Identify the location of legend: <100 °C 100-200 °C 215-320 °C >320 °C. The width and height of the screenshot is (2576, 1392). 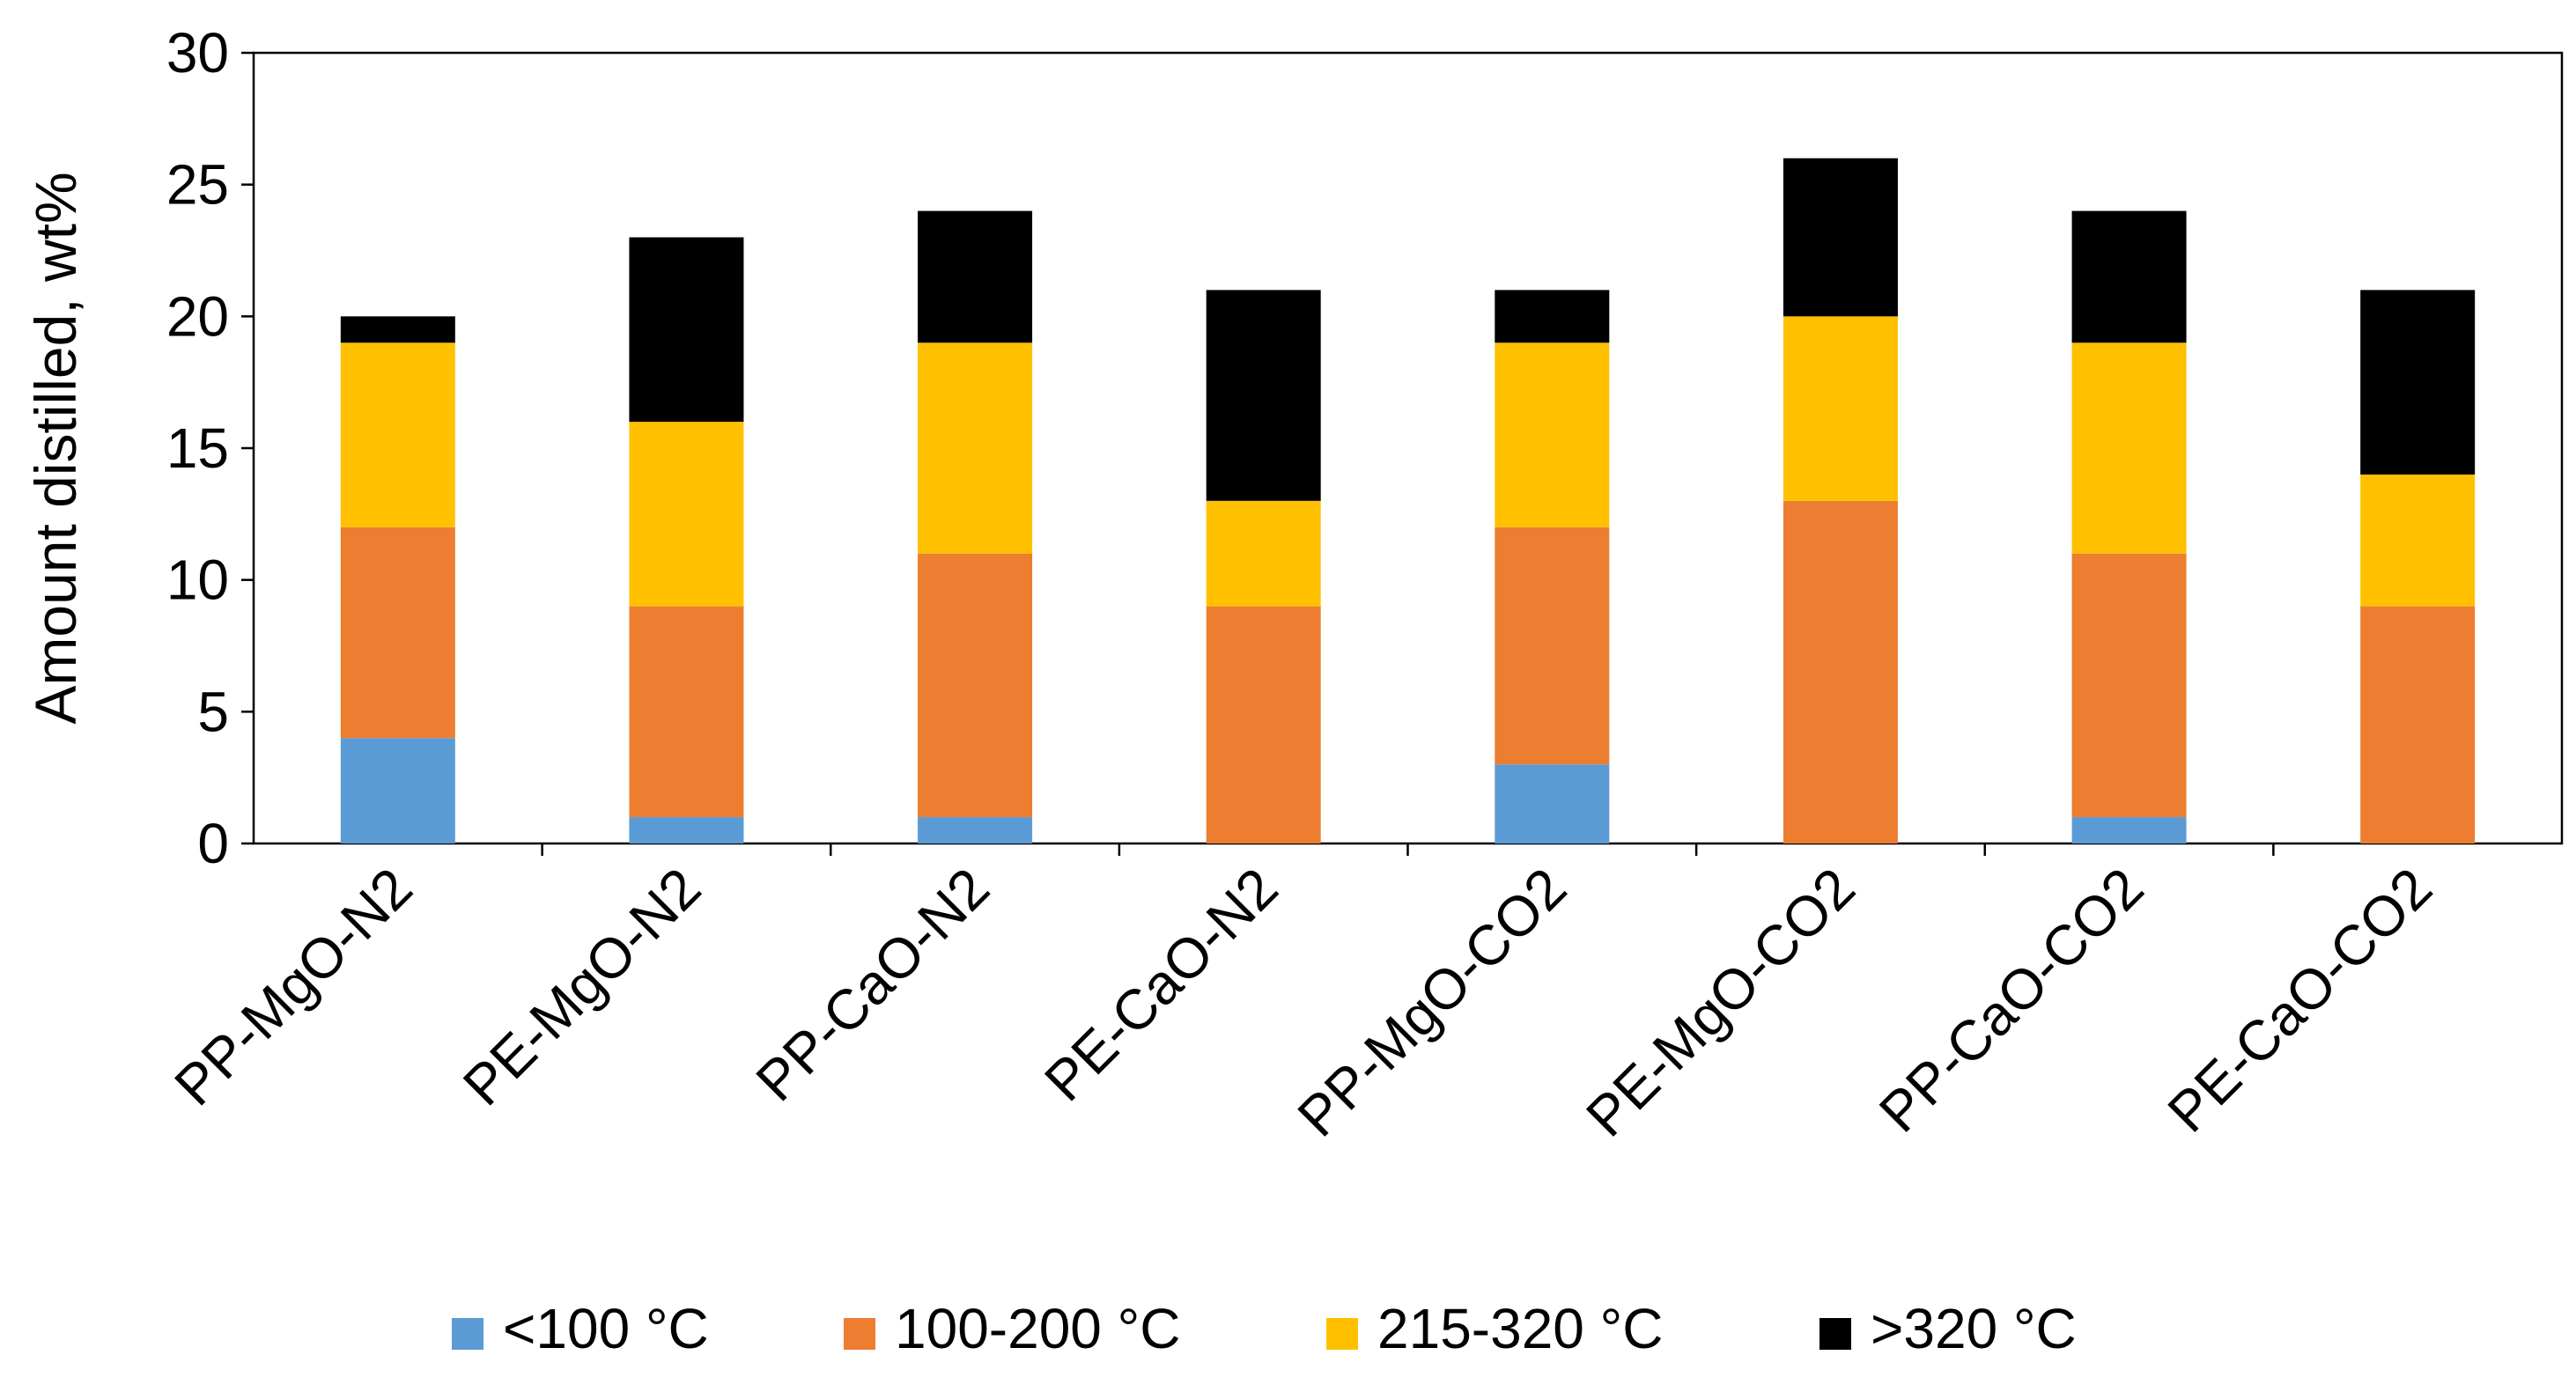
(1264, 1328).